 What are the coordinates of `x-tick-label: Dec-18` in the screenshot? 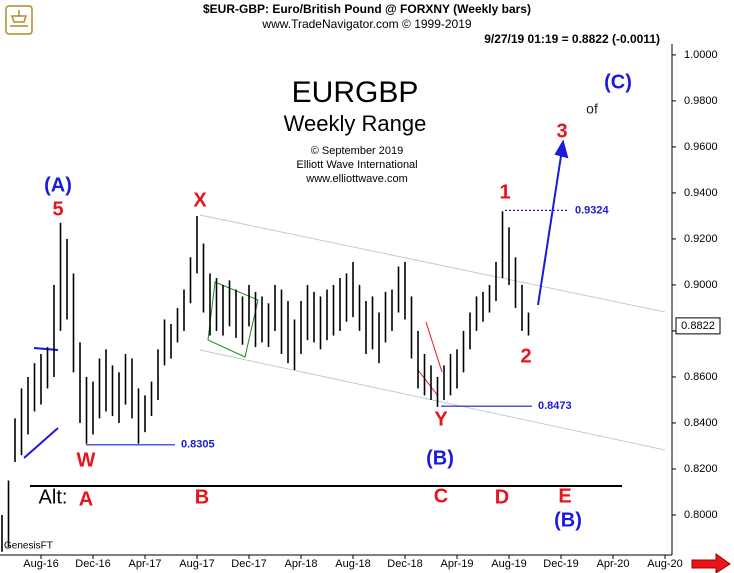 It's located at (404, 564).